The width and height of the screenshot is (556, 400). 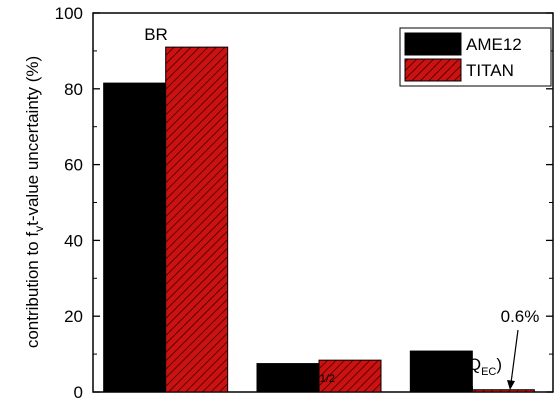 I want to click on legend: AME12 TITAN, so click(x=475, y=57).